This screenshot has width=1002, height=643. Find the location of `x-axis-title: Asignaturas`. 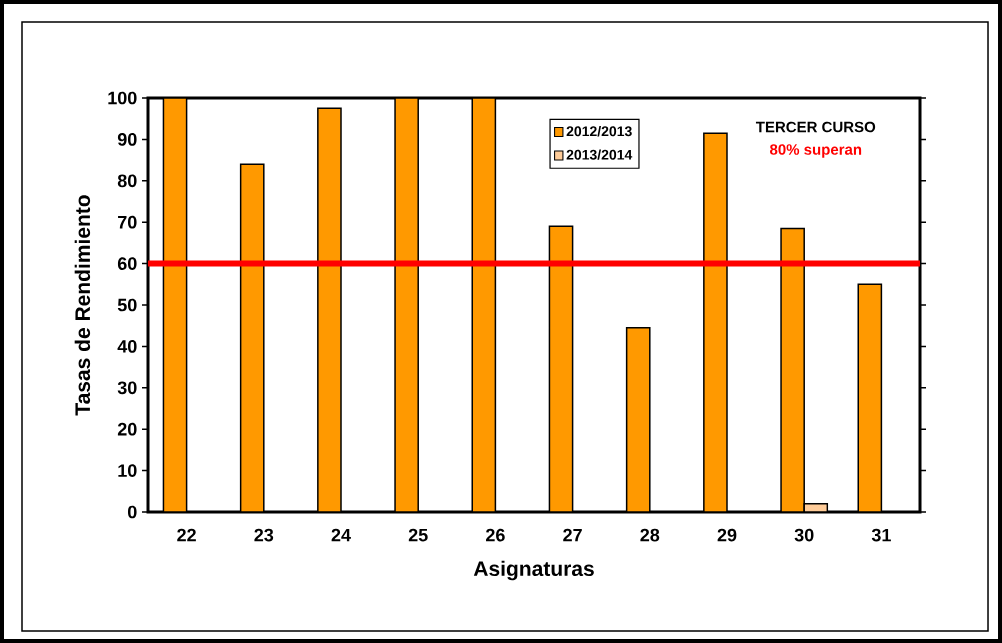

x-axis-title: Asignaturas is located at coordinates (533, 570).